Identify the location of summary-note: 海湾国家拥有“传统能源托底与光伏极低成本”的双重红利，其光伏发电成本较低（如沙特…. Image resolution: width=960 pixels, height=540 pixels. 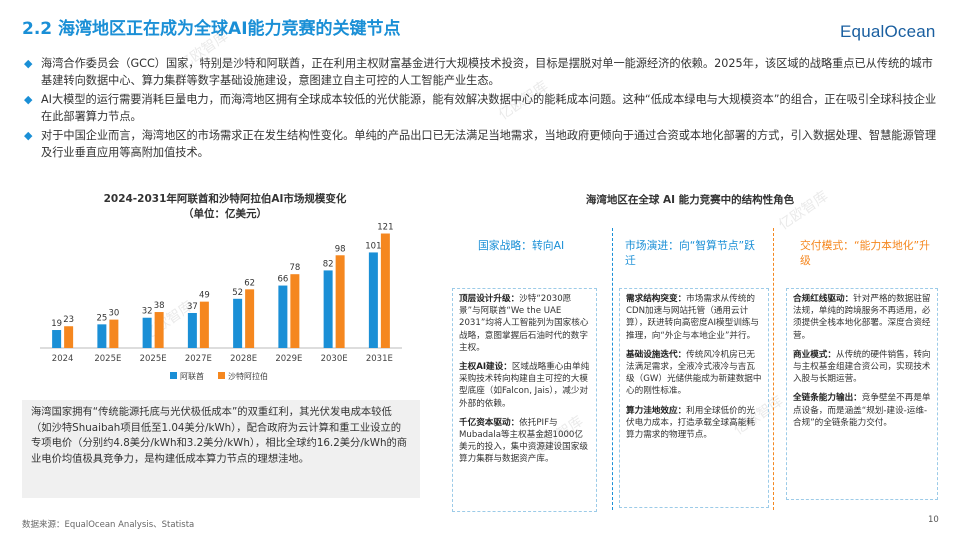
(221, 449).